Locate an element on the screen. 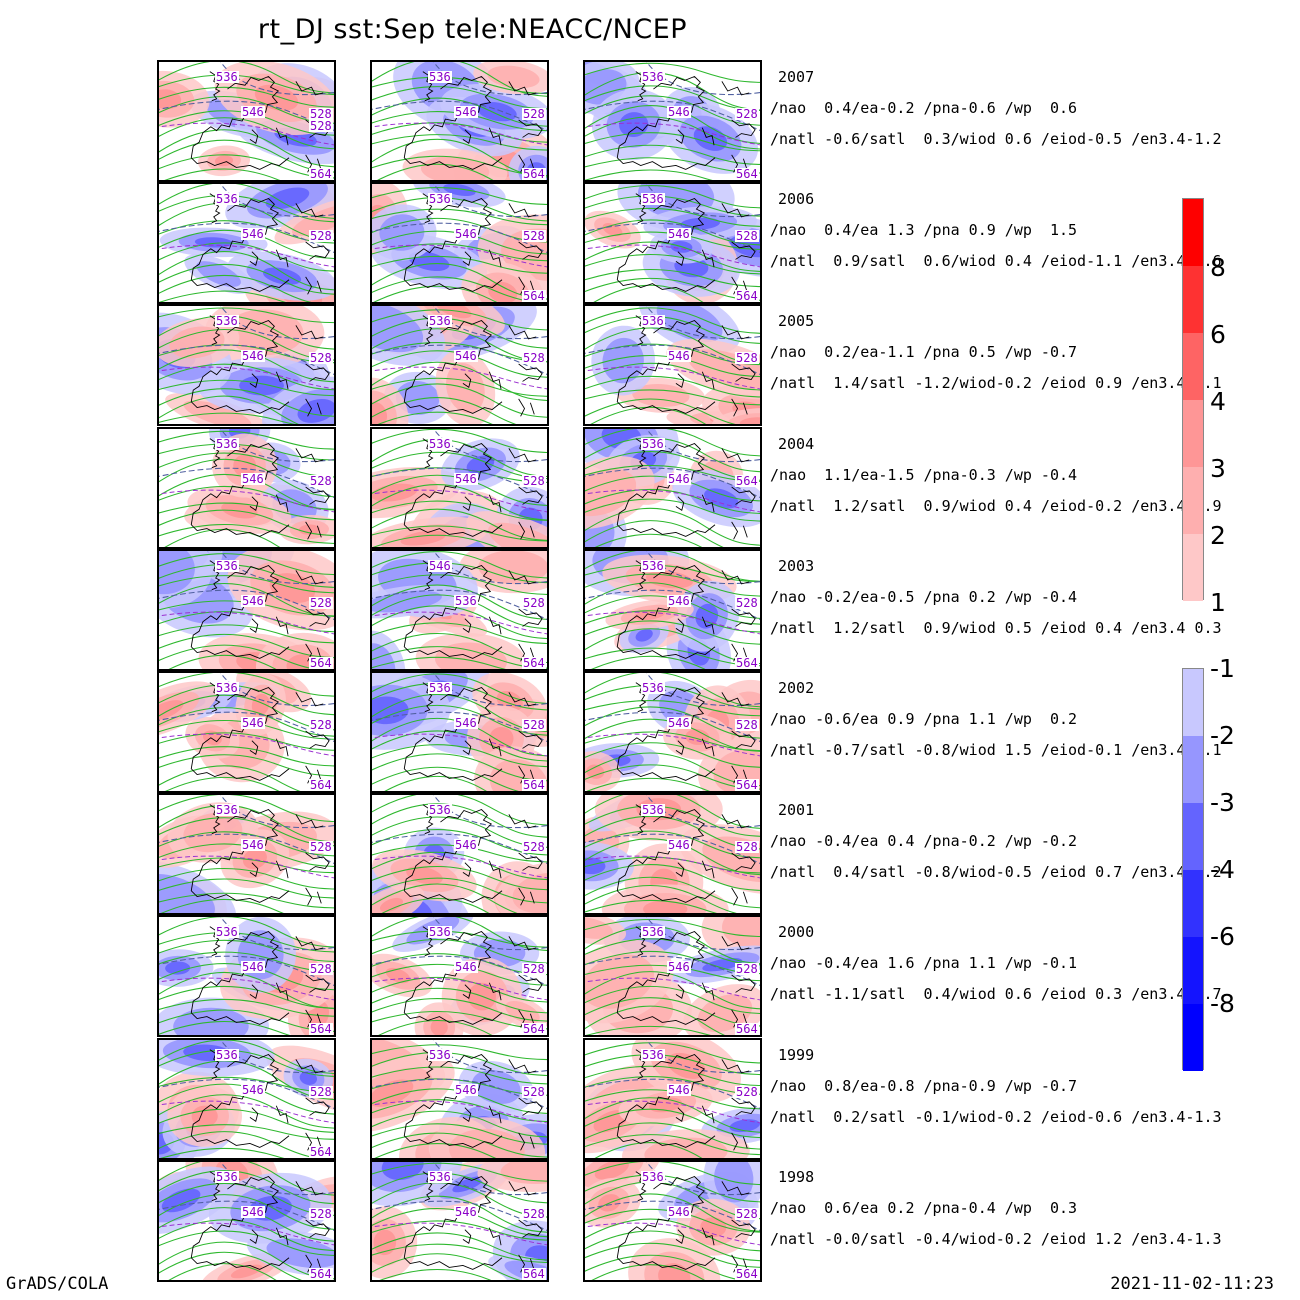 The height and width of the screenshot is (1300, 1300). footer-software: GrADS/COLA is located at coordinates (57, 1284).